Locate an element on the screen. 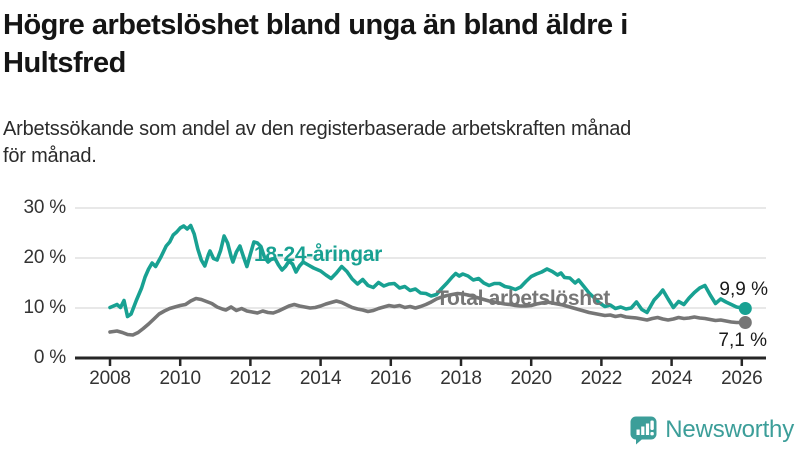  y-axis-label: 10 % is located at coordinates (44, 307).